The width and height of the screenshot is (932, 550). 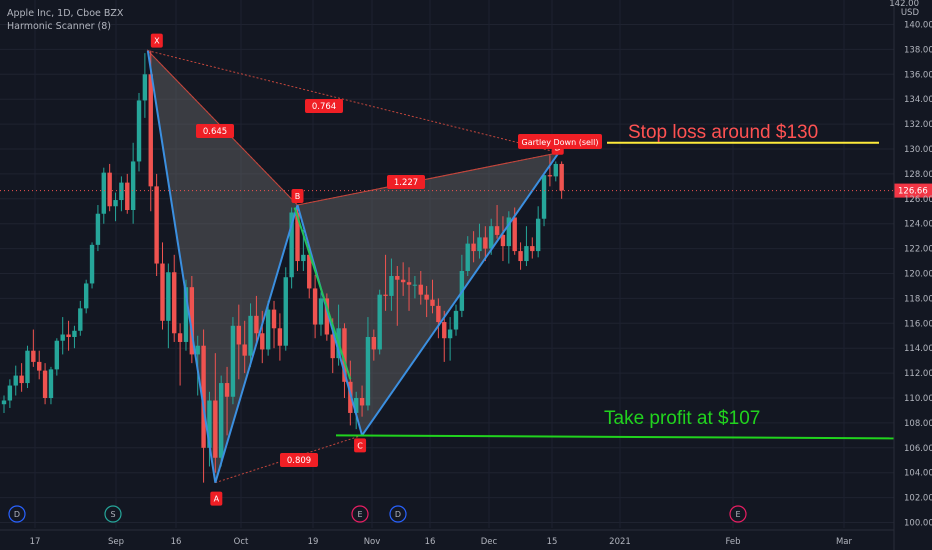 What do you see at coordinates (918, 424) in the screenshot?
I see `y-tick-label: 108.00` at bounding box center [918, 424].